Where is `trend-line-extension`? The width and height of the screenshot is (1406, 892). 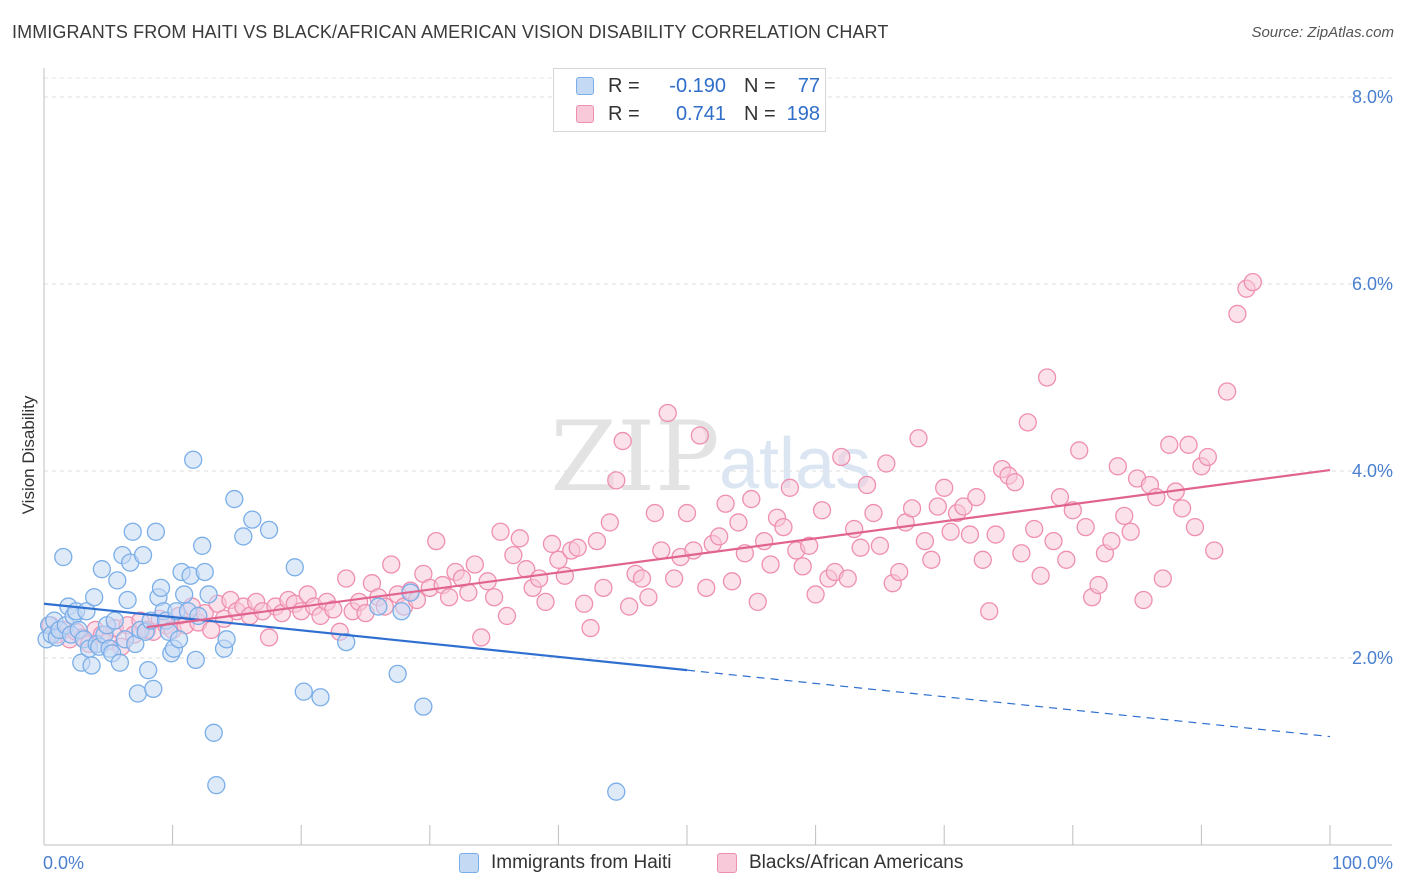 trend-line-extension is located at coordinates (1008, 703).